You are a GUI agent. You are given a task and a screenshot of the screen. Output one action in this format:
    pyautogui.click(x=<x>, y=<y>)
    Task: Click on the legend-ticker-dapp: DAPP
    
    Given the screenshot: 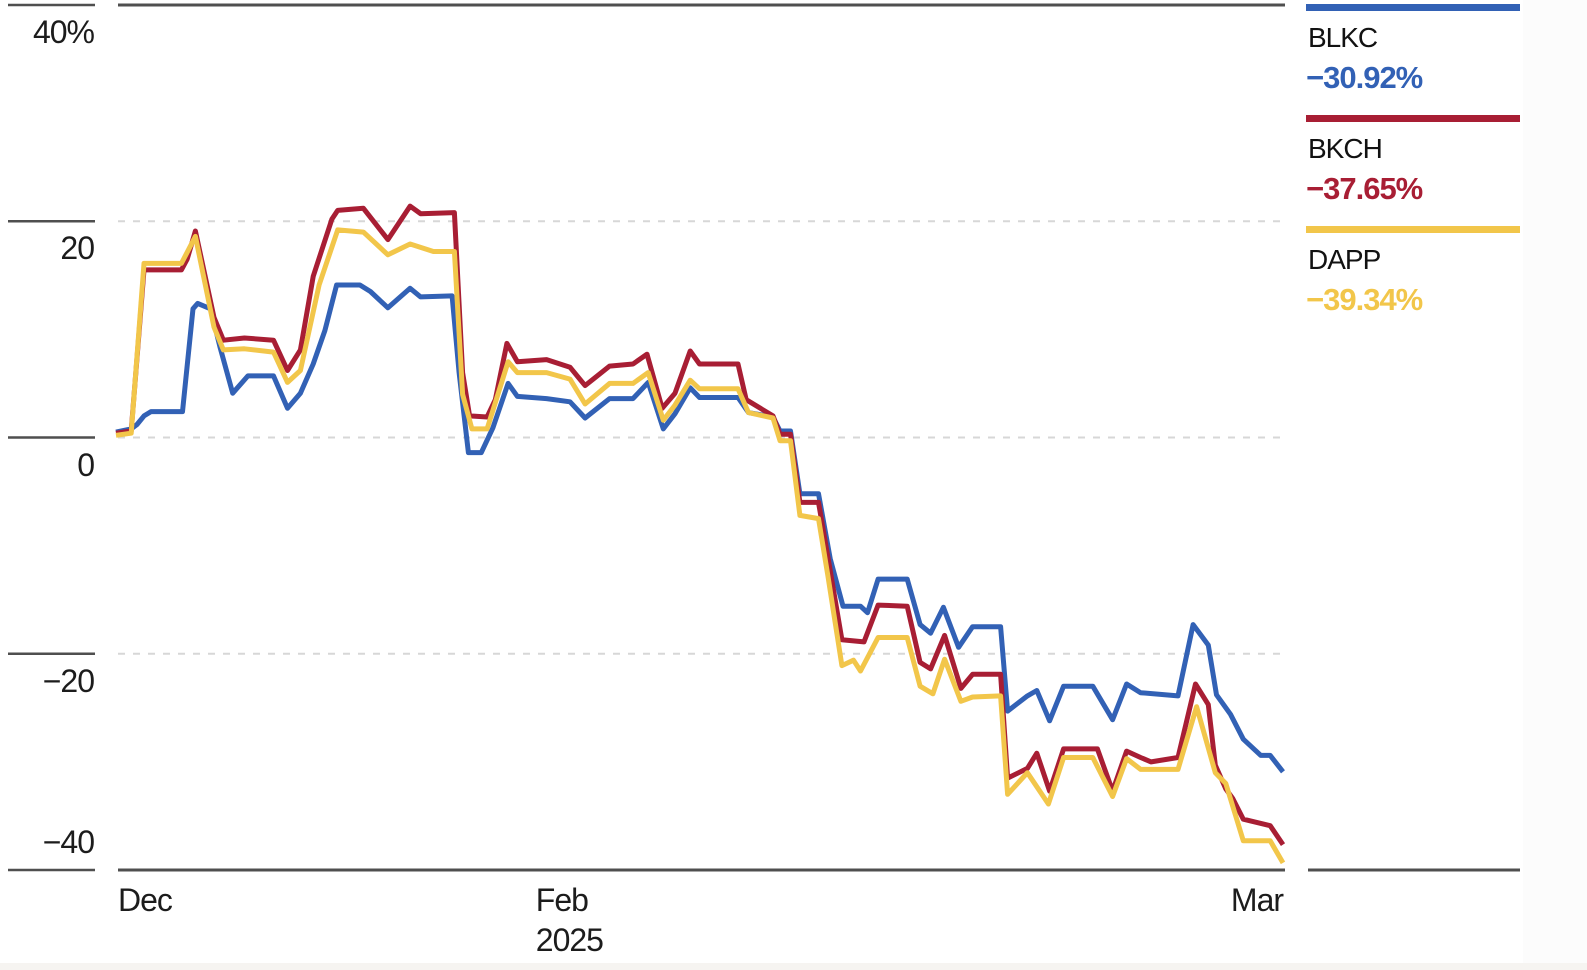 What is the action you would take?
    pyautogui.click(x=1344, y=259)
    